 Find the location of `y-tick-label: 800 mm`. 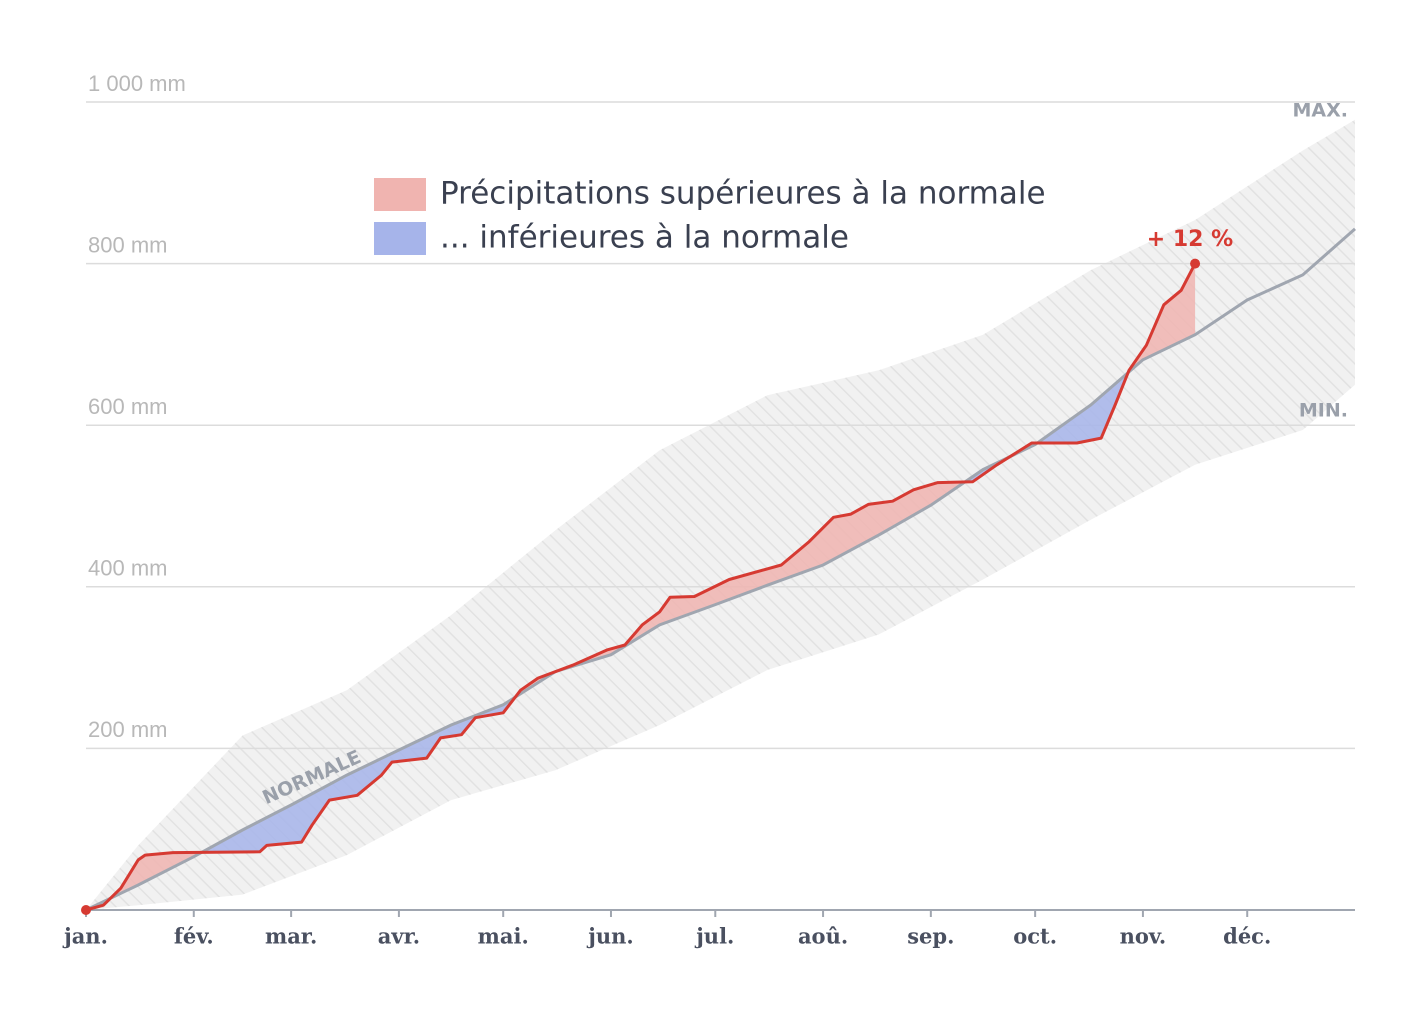

y-tick-label: 800 mm is located at coordinates (127, 244).